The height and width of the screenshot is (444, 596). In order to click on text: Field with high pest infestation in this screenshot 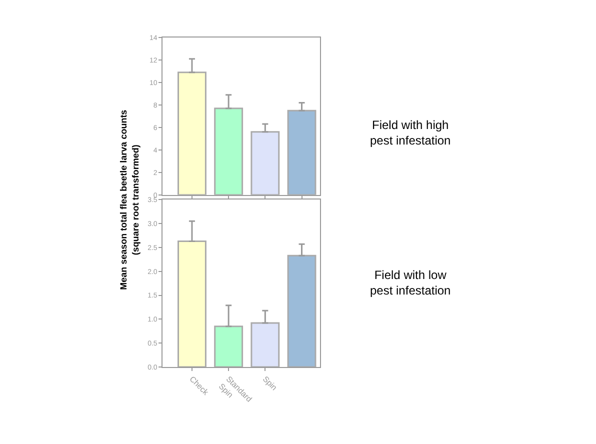, I will do `click(410, 133)`.